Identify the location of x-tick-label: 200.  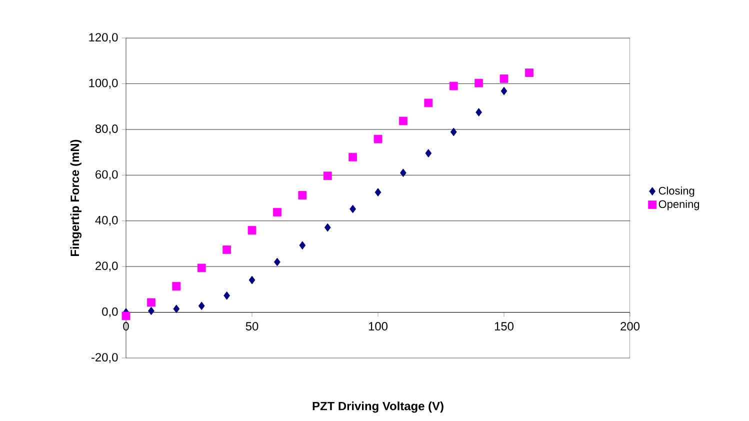
(630, 326).